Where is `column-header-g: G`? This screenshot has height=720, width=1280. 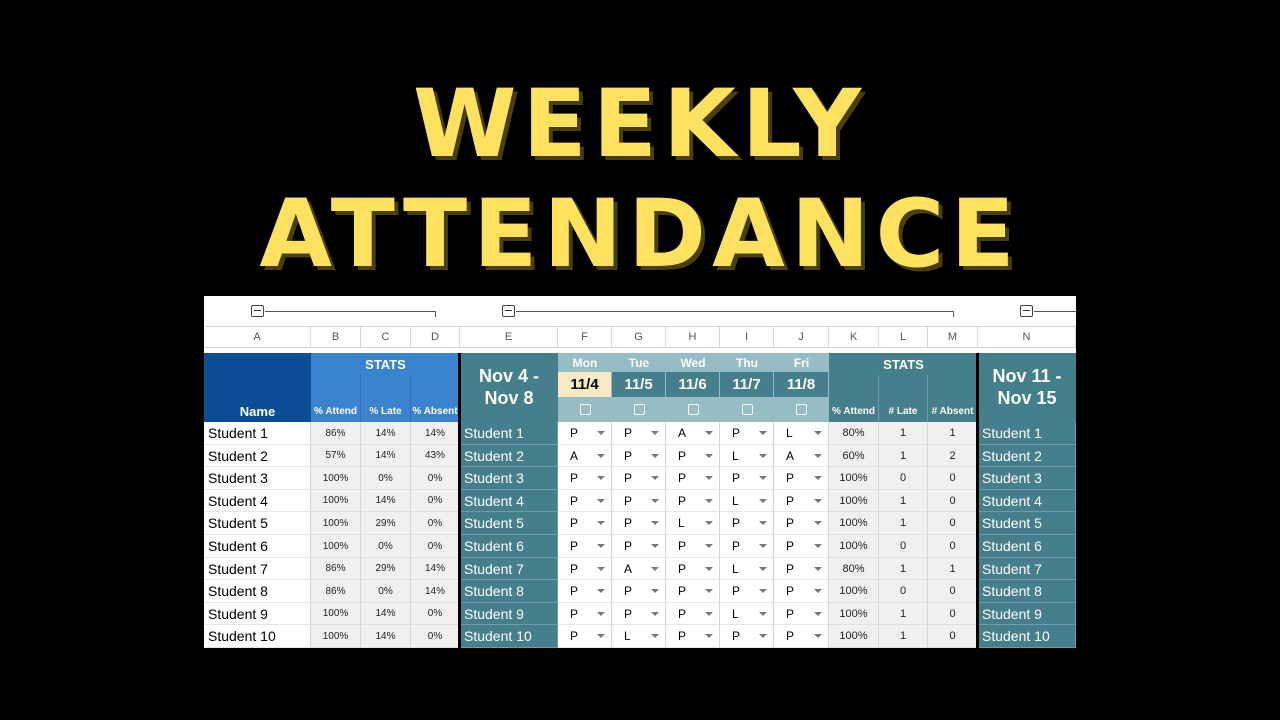
column-header-g: G is located at coordinates (639, 337).